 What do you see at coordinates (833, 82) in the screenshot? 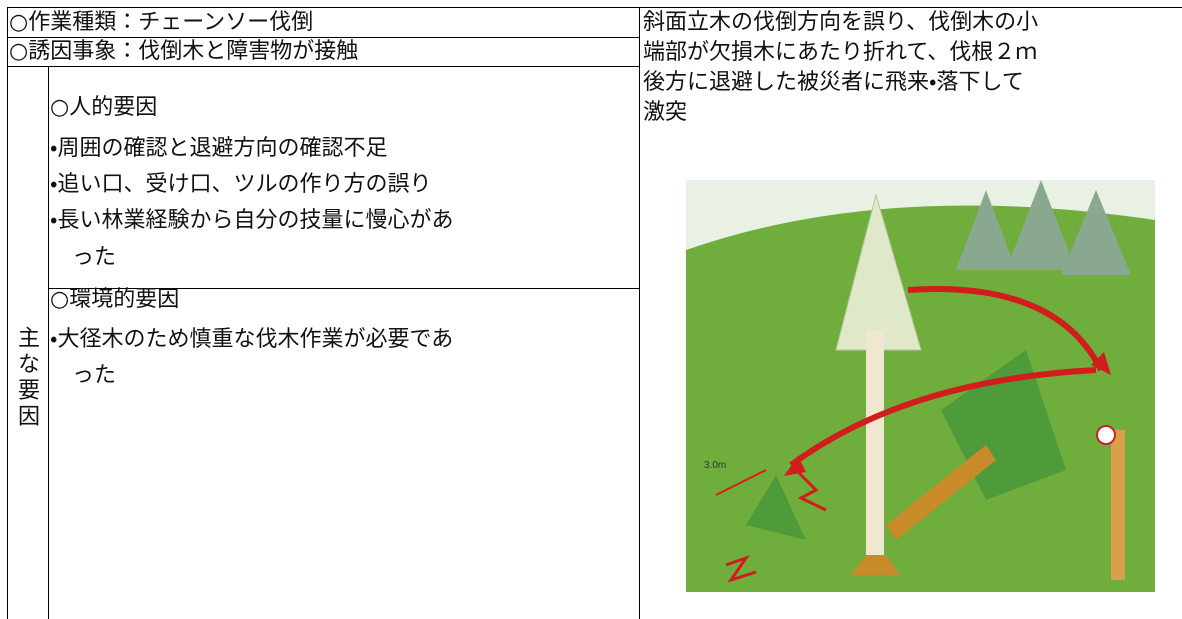
I see `description-line: 後方に退避した被災者に飛来・落下して` at bounding box center [833, 82].